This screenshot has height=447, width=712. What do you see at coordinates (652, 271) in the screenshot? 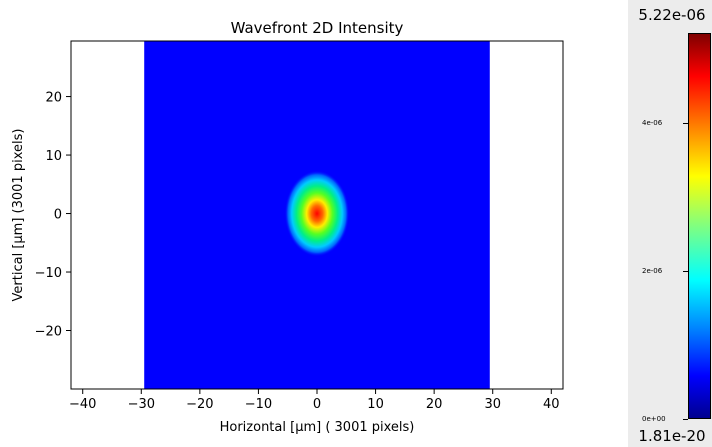
I see `colorbar-tick-label: 2e-06` at bounding box center [652, 271].